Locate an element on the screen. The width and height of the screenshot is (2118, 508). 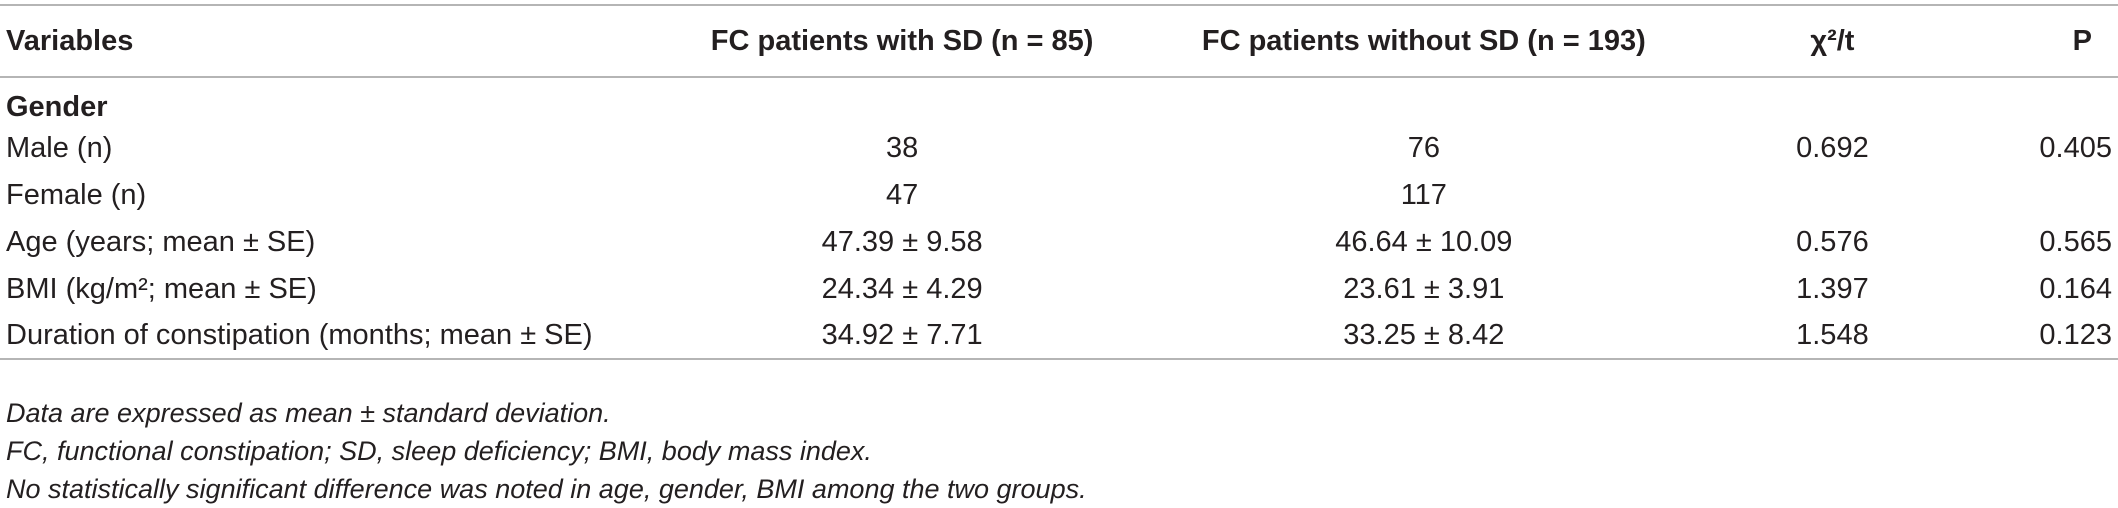
cell-without-sd: 76 is located at coordinates (1423, 147).